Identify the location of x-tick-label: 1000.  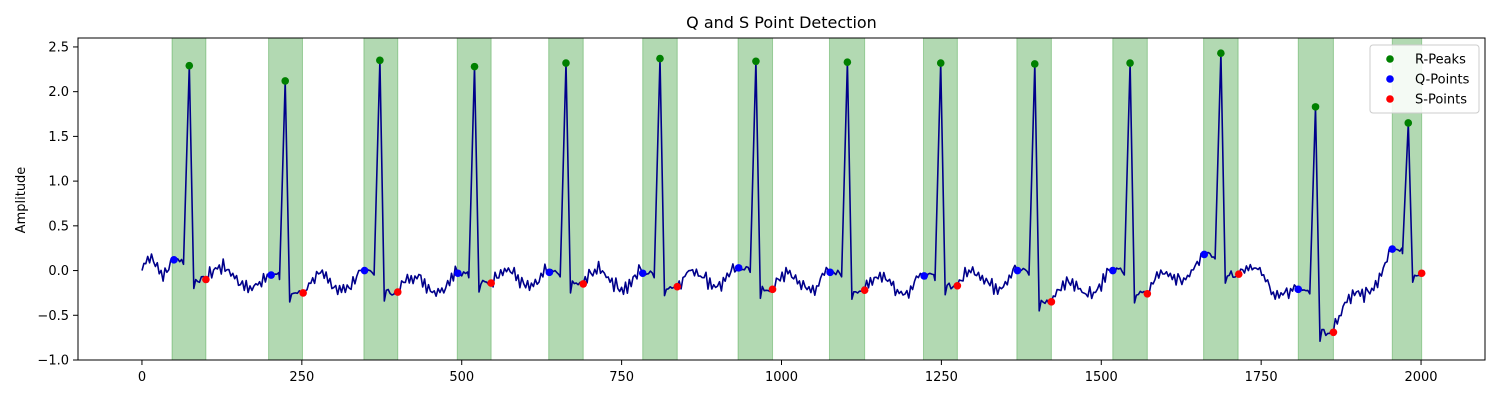
(781, 377).